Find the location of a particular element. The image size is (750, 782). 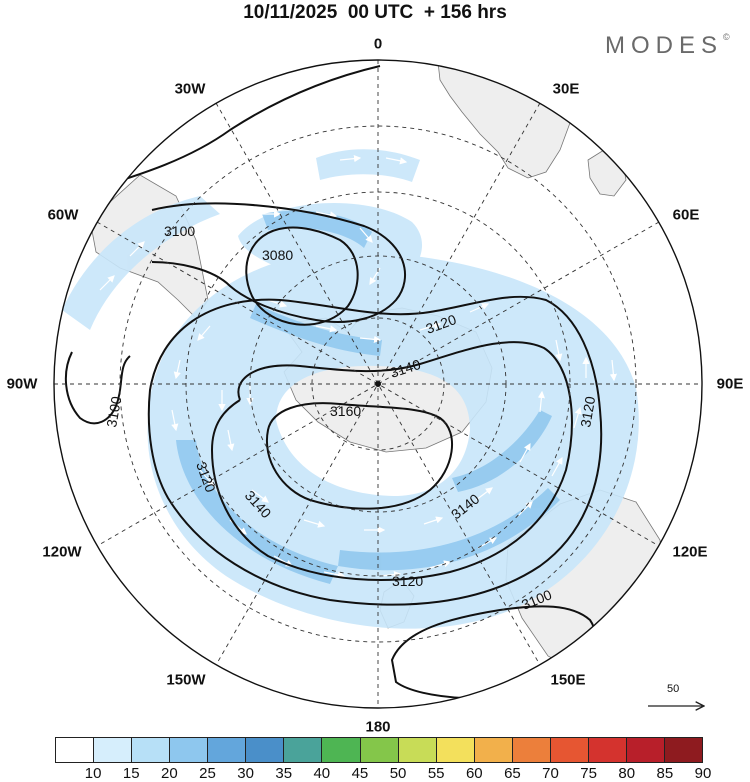

reference-vector-label: 50 is located at coordinates (673, 689).